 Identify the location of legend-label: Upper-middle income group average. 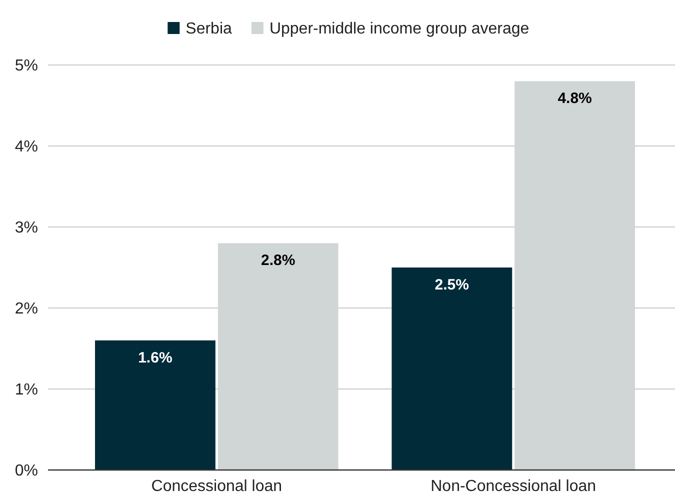
(399, 29).